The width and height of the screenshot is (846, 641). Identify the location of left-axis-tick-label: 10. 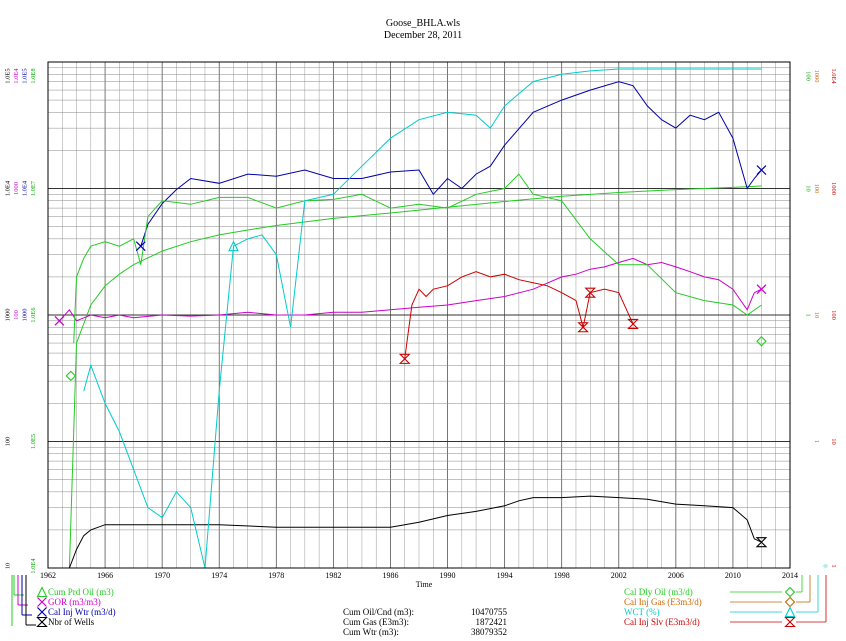
(7, 566).